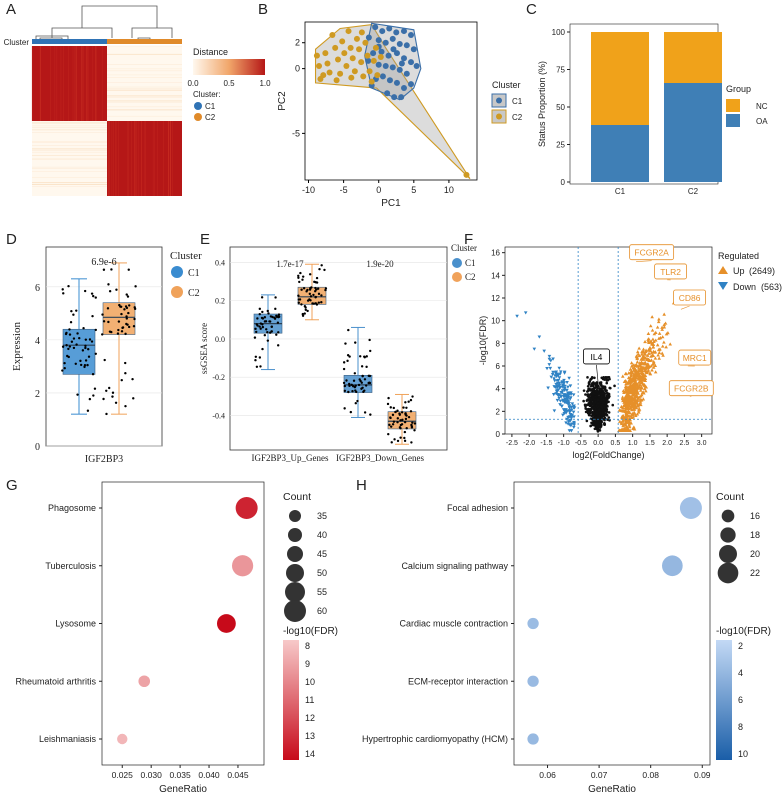  Describe the element at coordinates (220, 262) in the screenshot. I see `y-tick-label: 0.4` at that location.